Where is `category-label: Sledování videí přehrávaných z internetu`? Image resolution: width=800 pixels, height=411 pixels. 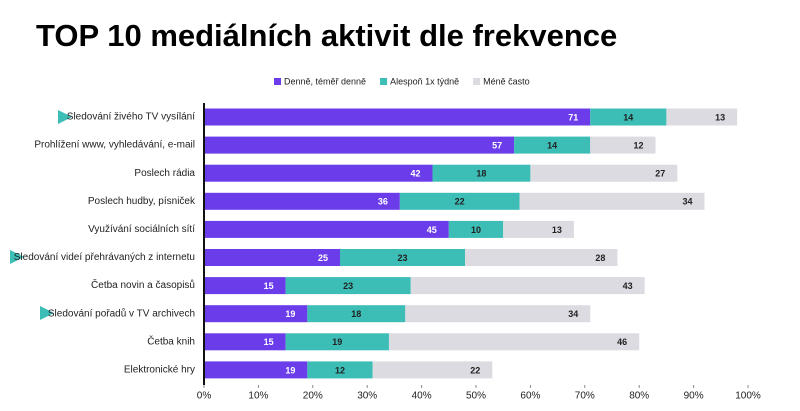
category-label: Sledování videí přehrávaných z internetu is located at coordinates (104, 257).